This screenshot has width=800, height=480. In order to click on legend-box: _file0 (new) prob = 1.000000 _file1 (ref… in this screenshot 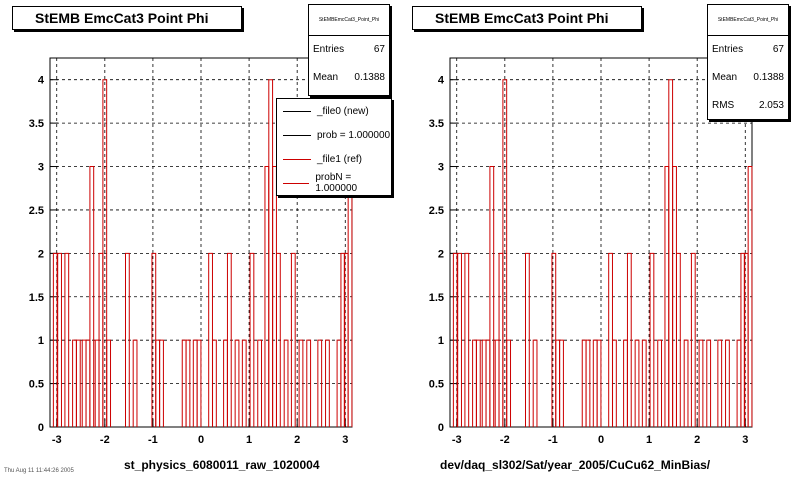, I will do `click(334, 147)`.